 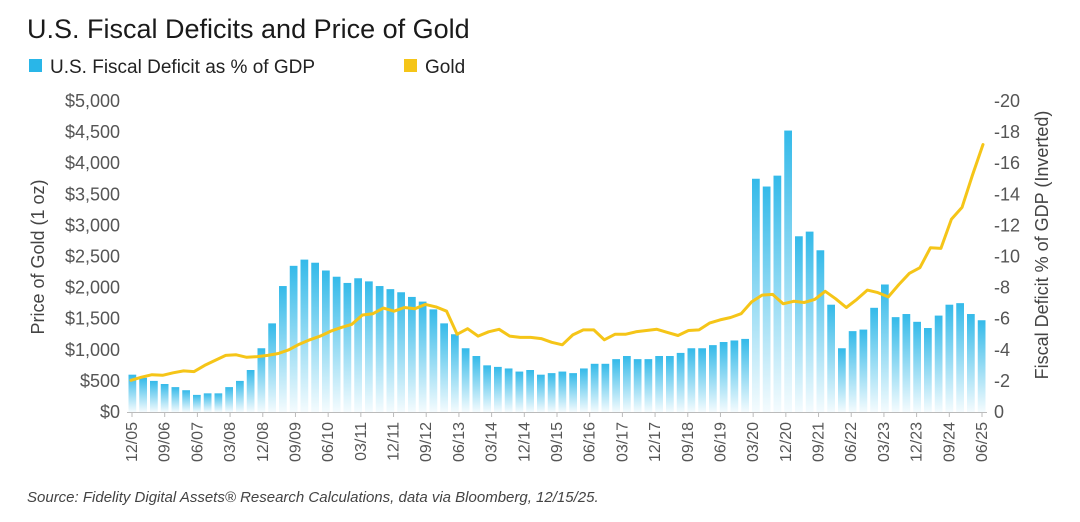 I want to click on left-tick-label: $4,000, so click(x=92, y=163).